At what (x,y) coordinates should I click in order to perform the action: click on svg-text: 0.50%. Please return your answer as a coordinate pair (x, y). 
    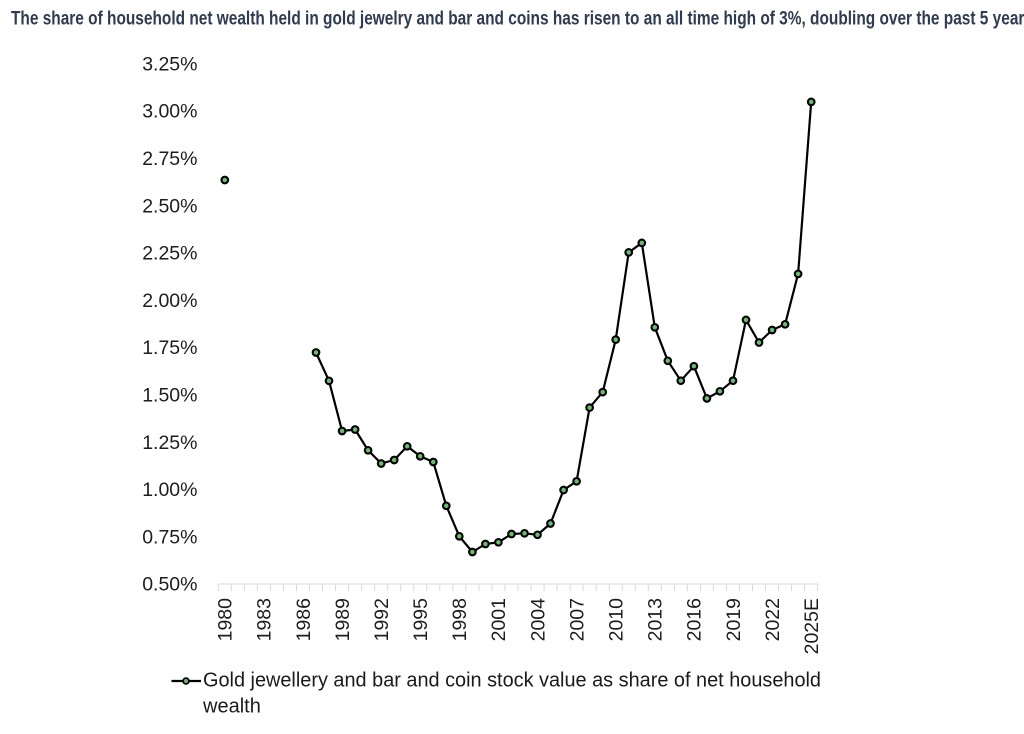
    Looking at the image, I should click on (169, 585).